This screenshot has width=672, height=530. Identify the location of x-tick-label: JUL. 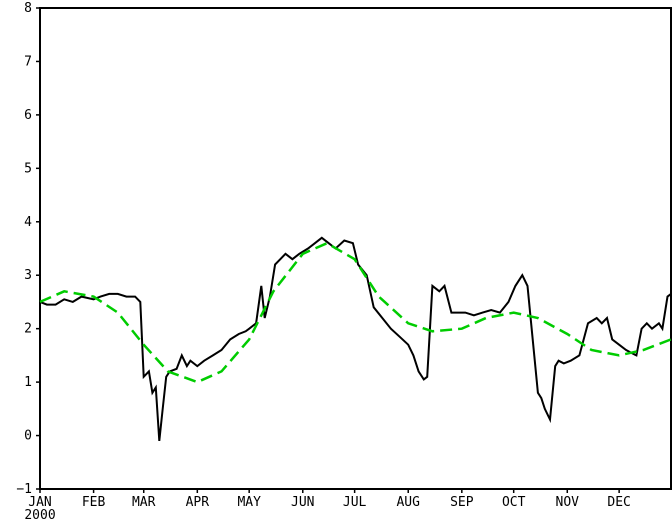
(355, 502).